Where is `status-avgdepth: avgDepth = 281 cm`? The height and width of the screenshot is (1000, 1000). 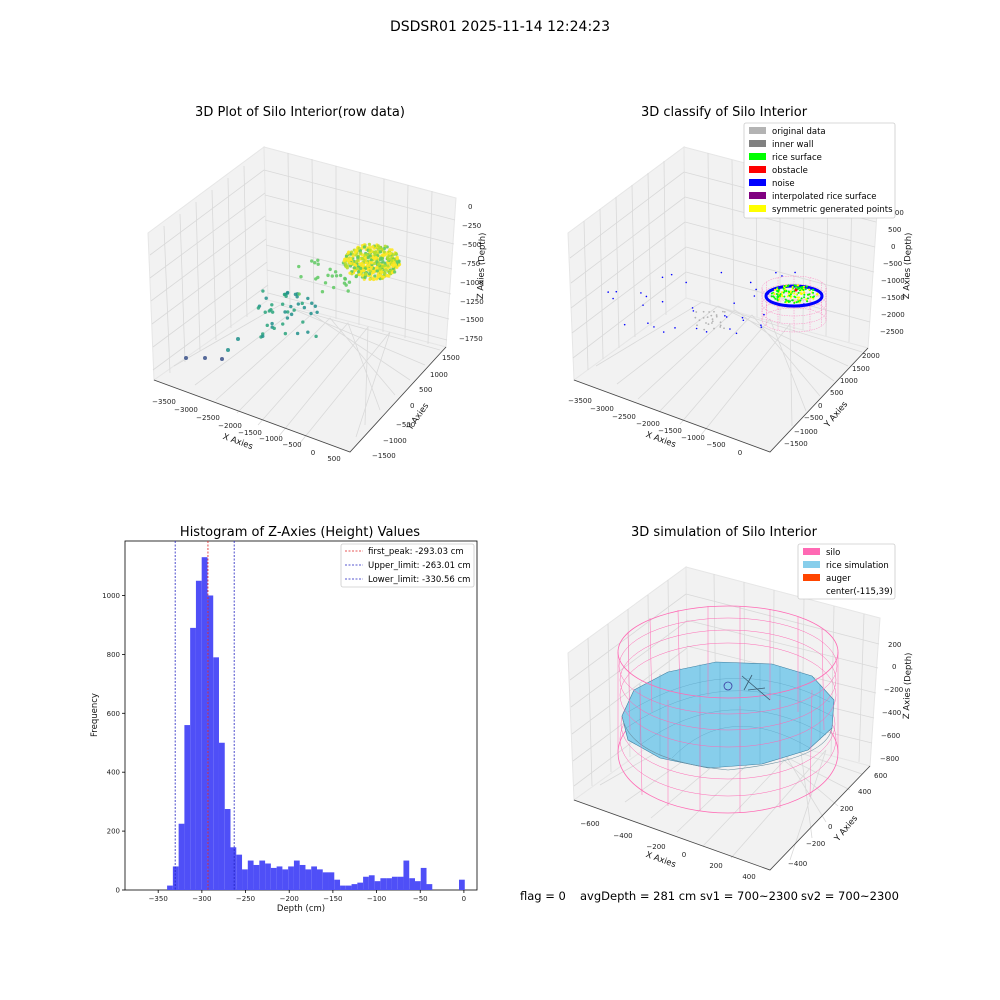 status-avgdepth: avgDepth = 281 cm is located at coordinates (638, 896).